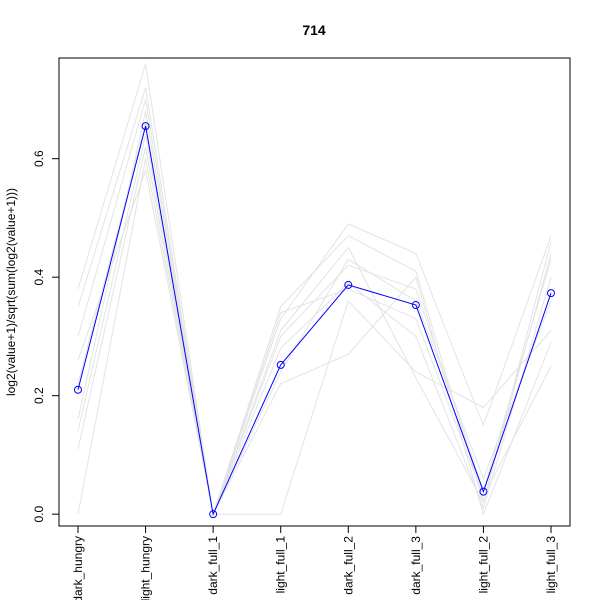  What do you see at coordinates (39, 158) in the screenshot?
I see `y-tick-label: 0.6` at bounding box center [39, 158].